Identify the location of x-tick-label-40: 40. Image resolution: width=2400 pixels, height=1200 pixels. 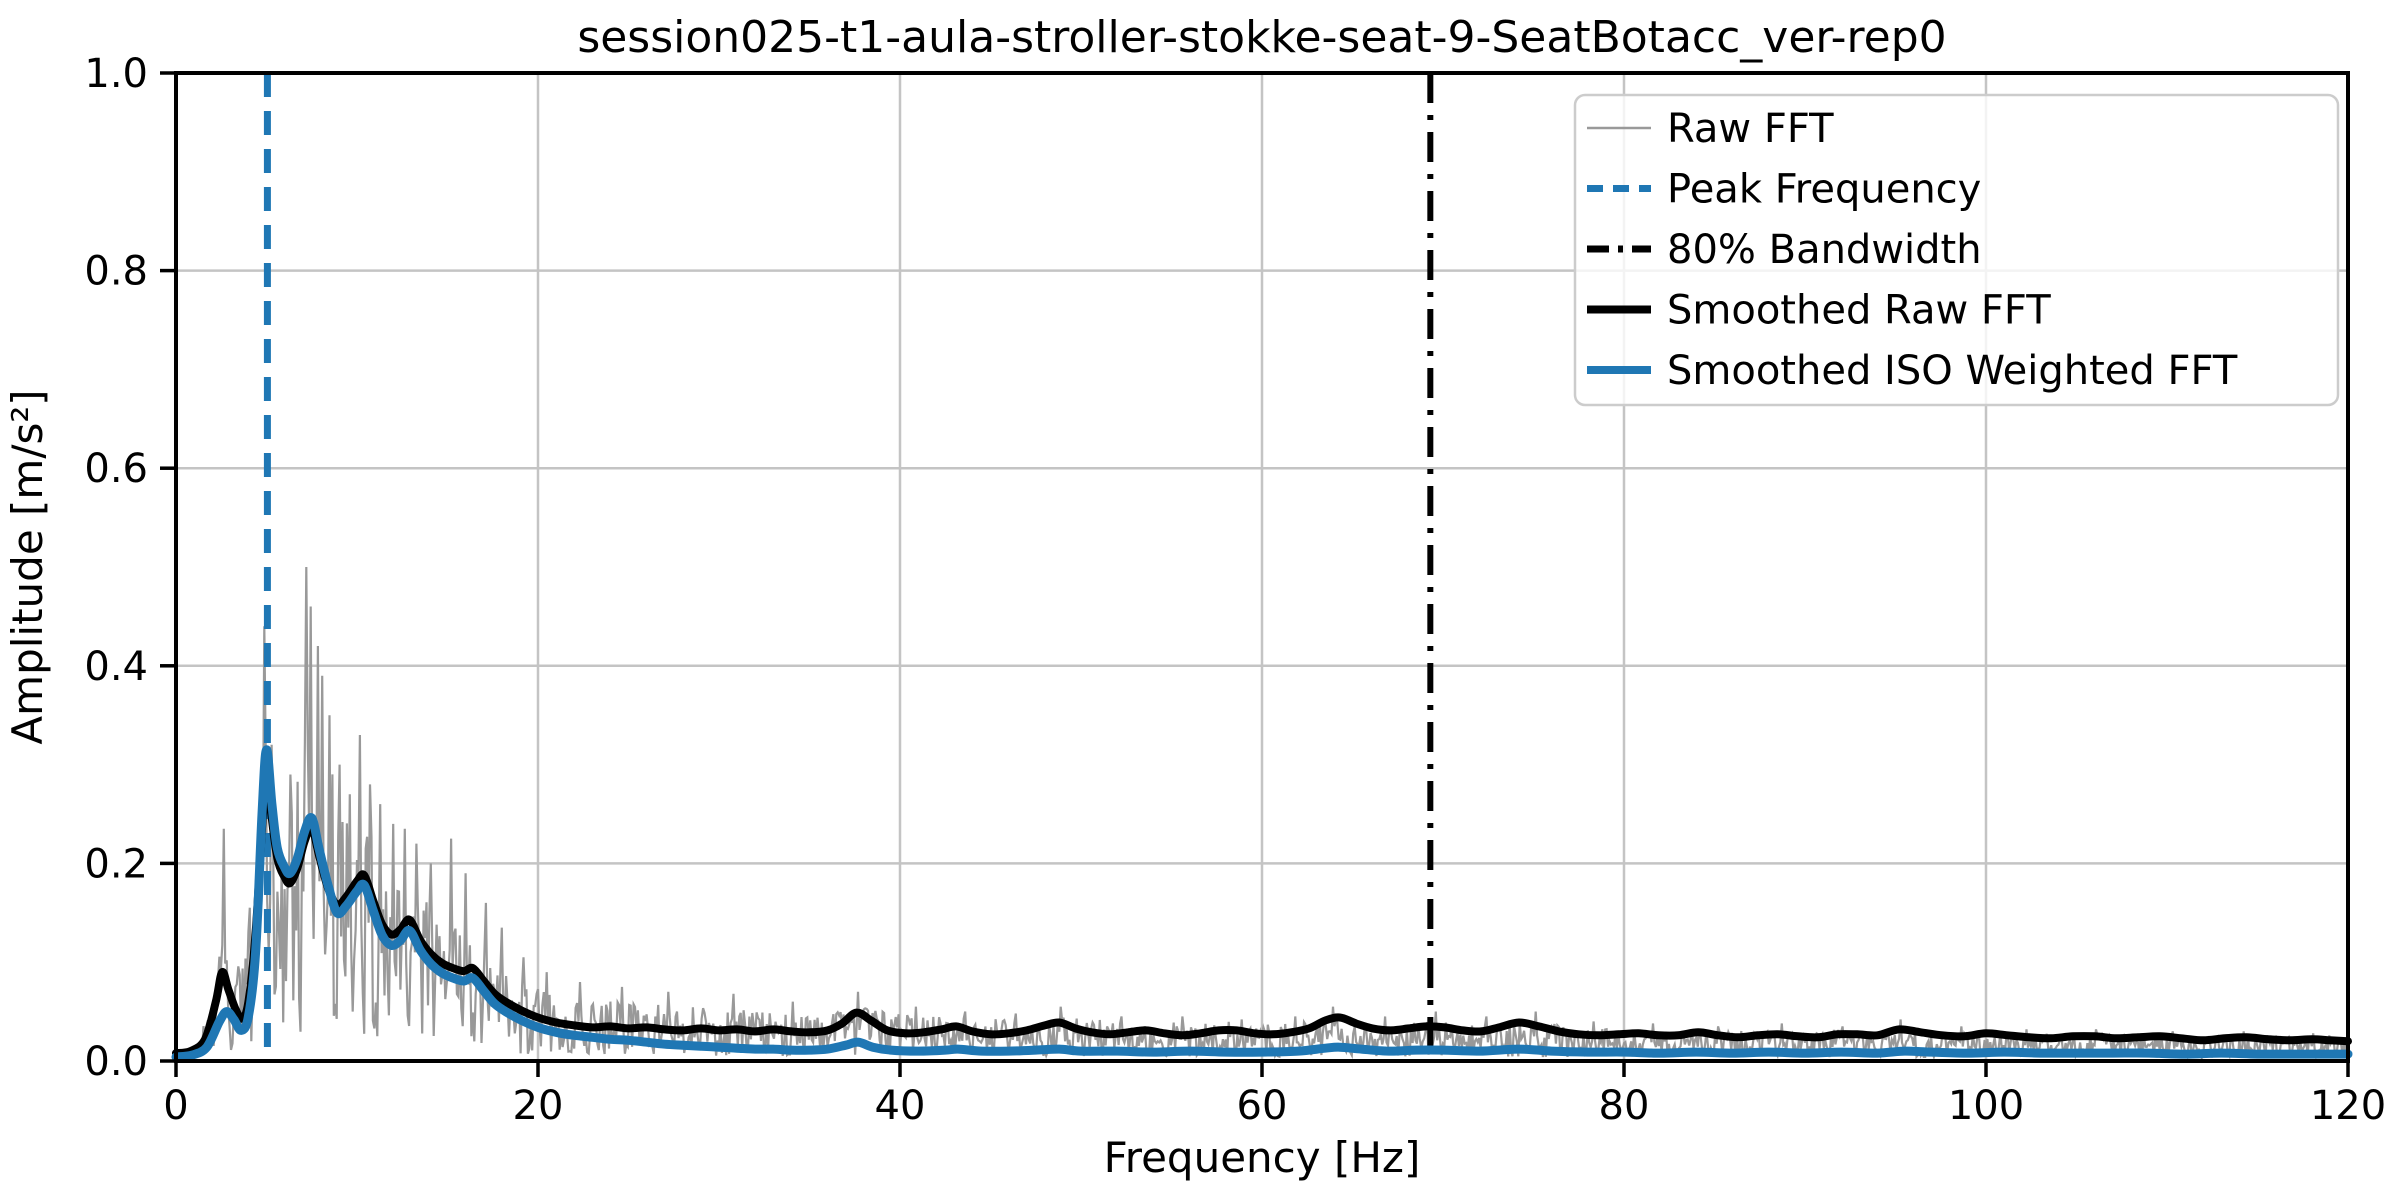
(900, 1106).